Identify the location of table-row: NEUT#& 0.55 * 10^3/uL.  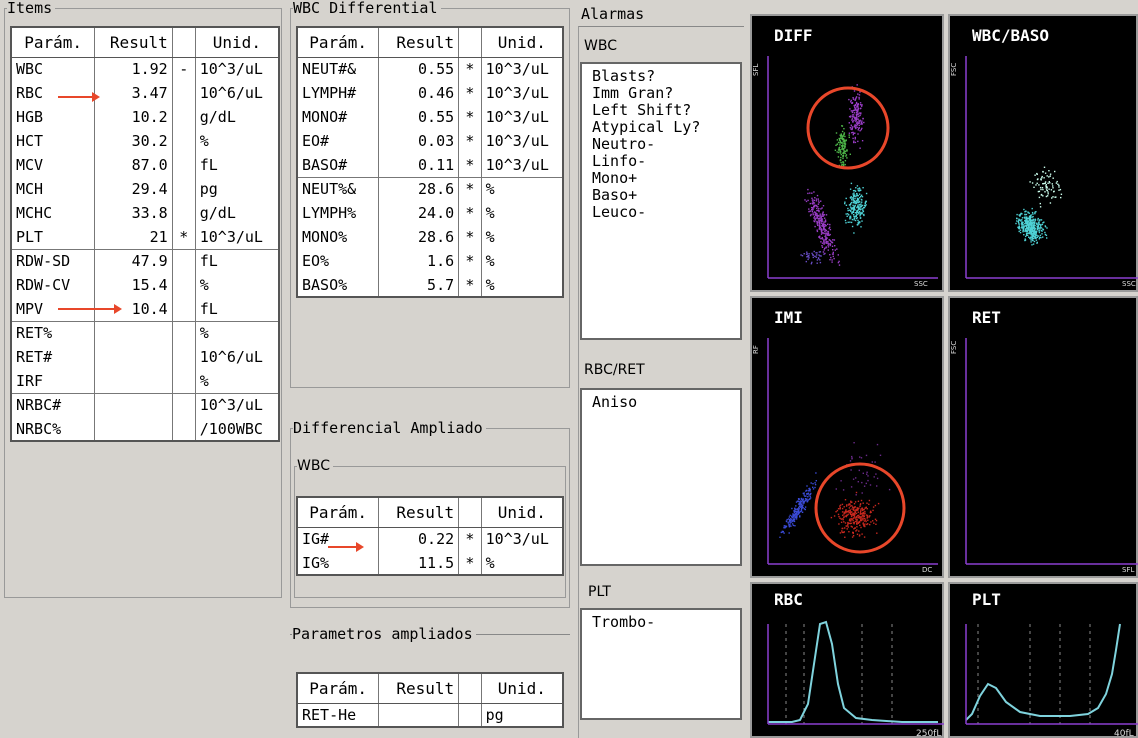
(429, 69).